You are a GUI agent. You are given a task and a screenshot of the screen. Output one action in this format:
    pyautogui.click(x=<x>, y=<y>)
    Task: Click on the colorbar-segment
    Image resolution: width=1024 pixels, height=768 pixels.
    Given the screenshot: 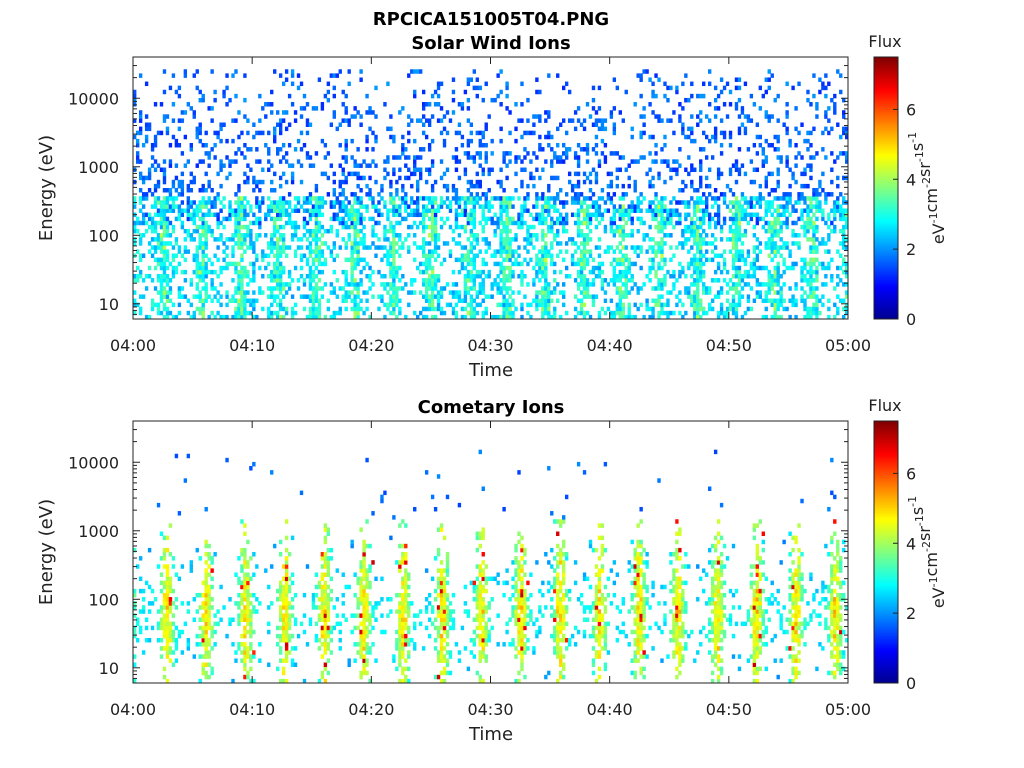 What is the action you would take?
    pyautogui.click(x=886, y=187)
    